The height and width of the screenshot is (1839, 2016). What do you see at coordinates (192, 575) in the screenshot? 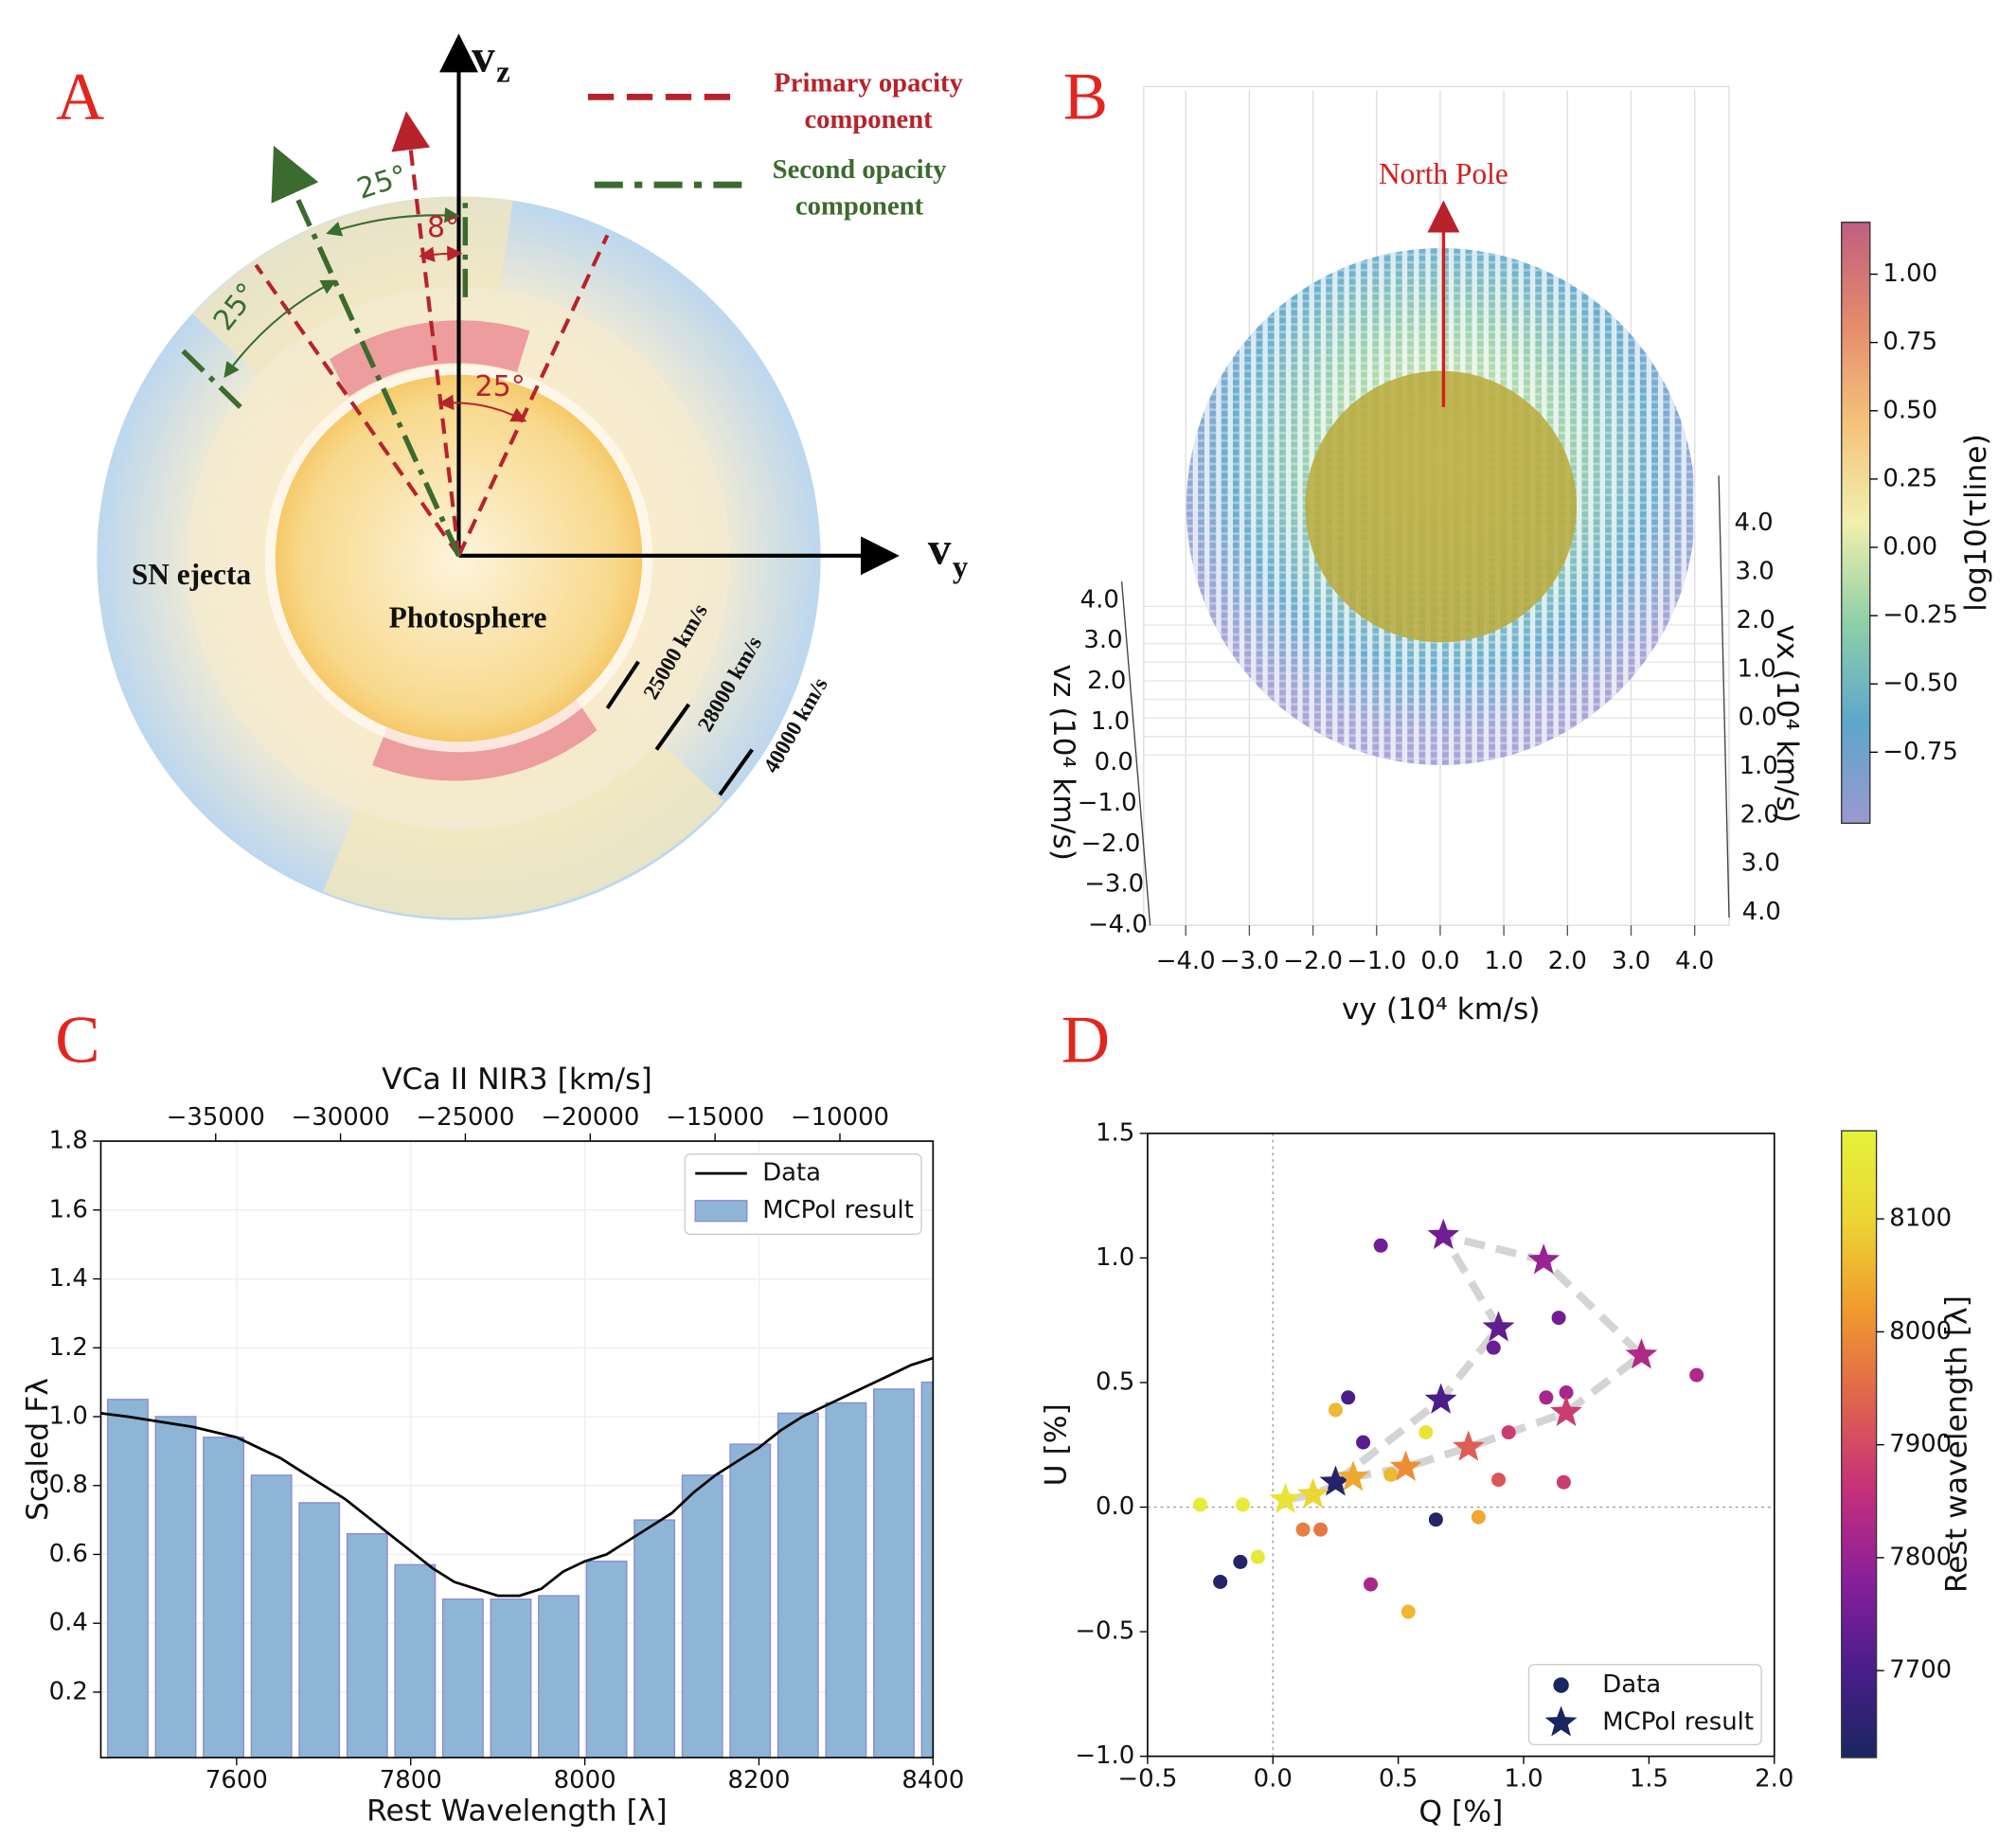
I see `region-label: SN ejecta` at bounding box center [192, 575].